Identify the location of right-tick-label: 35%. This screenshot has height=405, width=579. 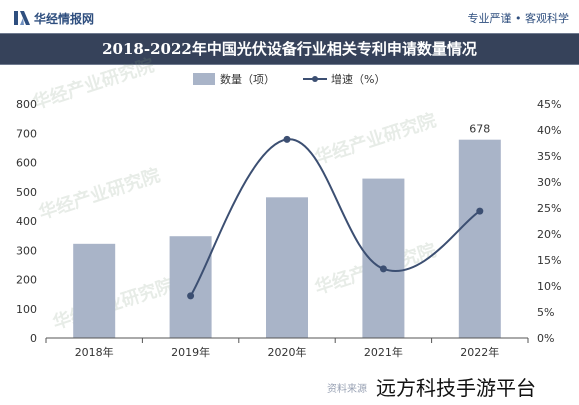
(549, 156).